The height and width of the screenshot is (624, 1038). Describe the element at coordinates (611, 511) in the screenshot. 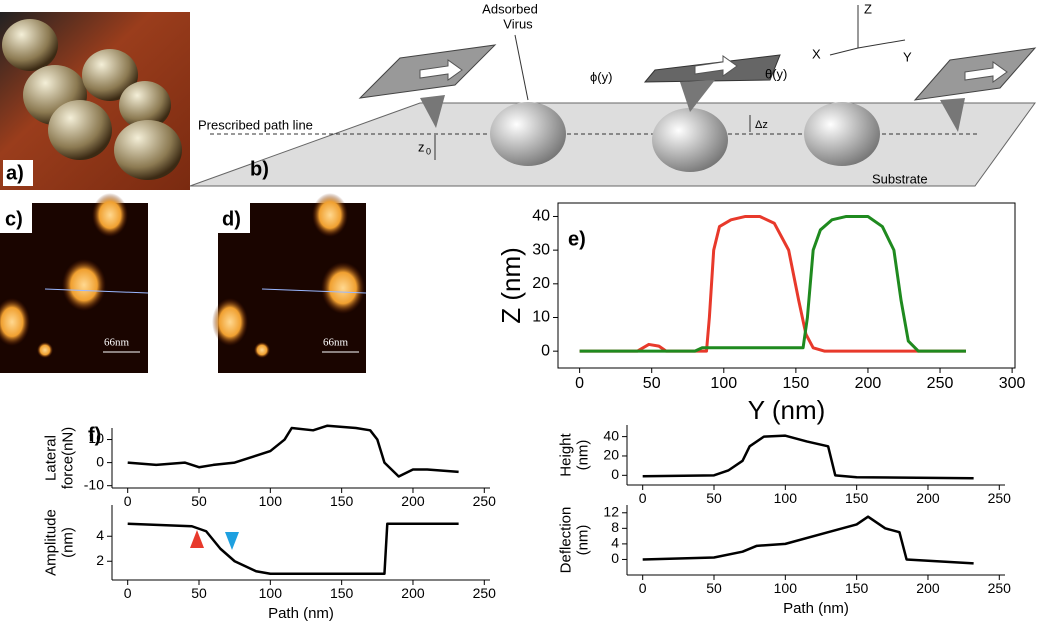

I see `y-tick-label: 12` at that location.